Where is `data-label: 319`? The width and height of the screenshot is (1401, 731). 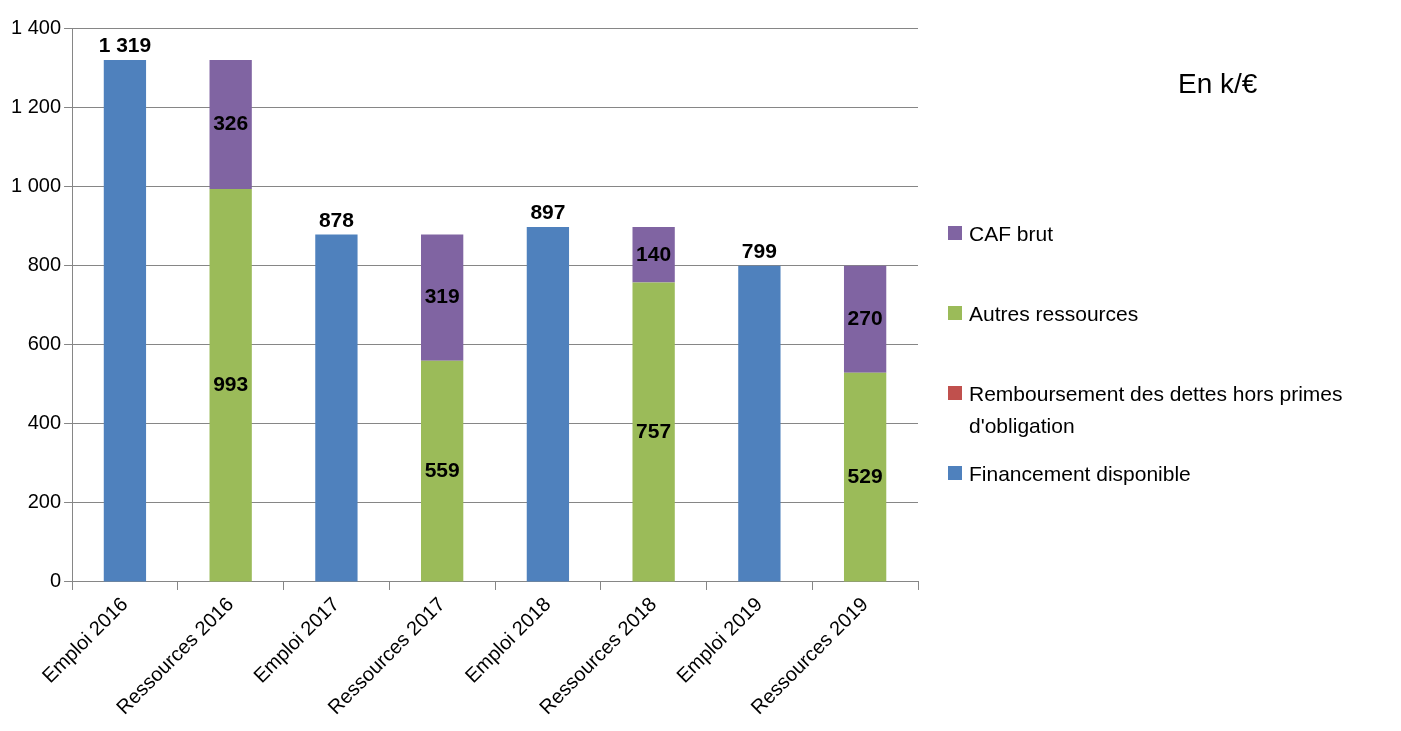
data-label: 319 is located at coordinates (442, 296).